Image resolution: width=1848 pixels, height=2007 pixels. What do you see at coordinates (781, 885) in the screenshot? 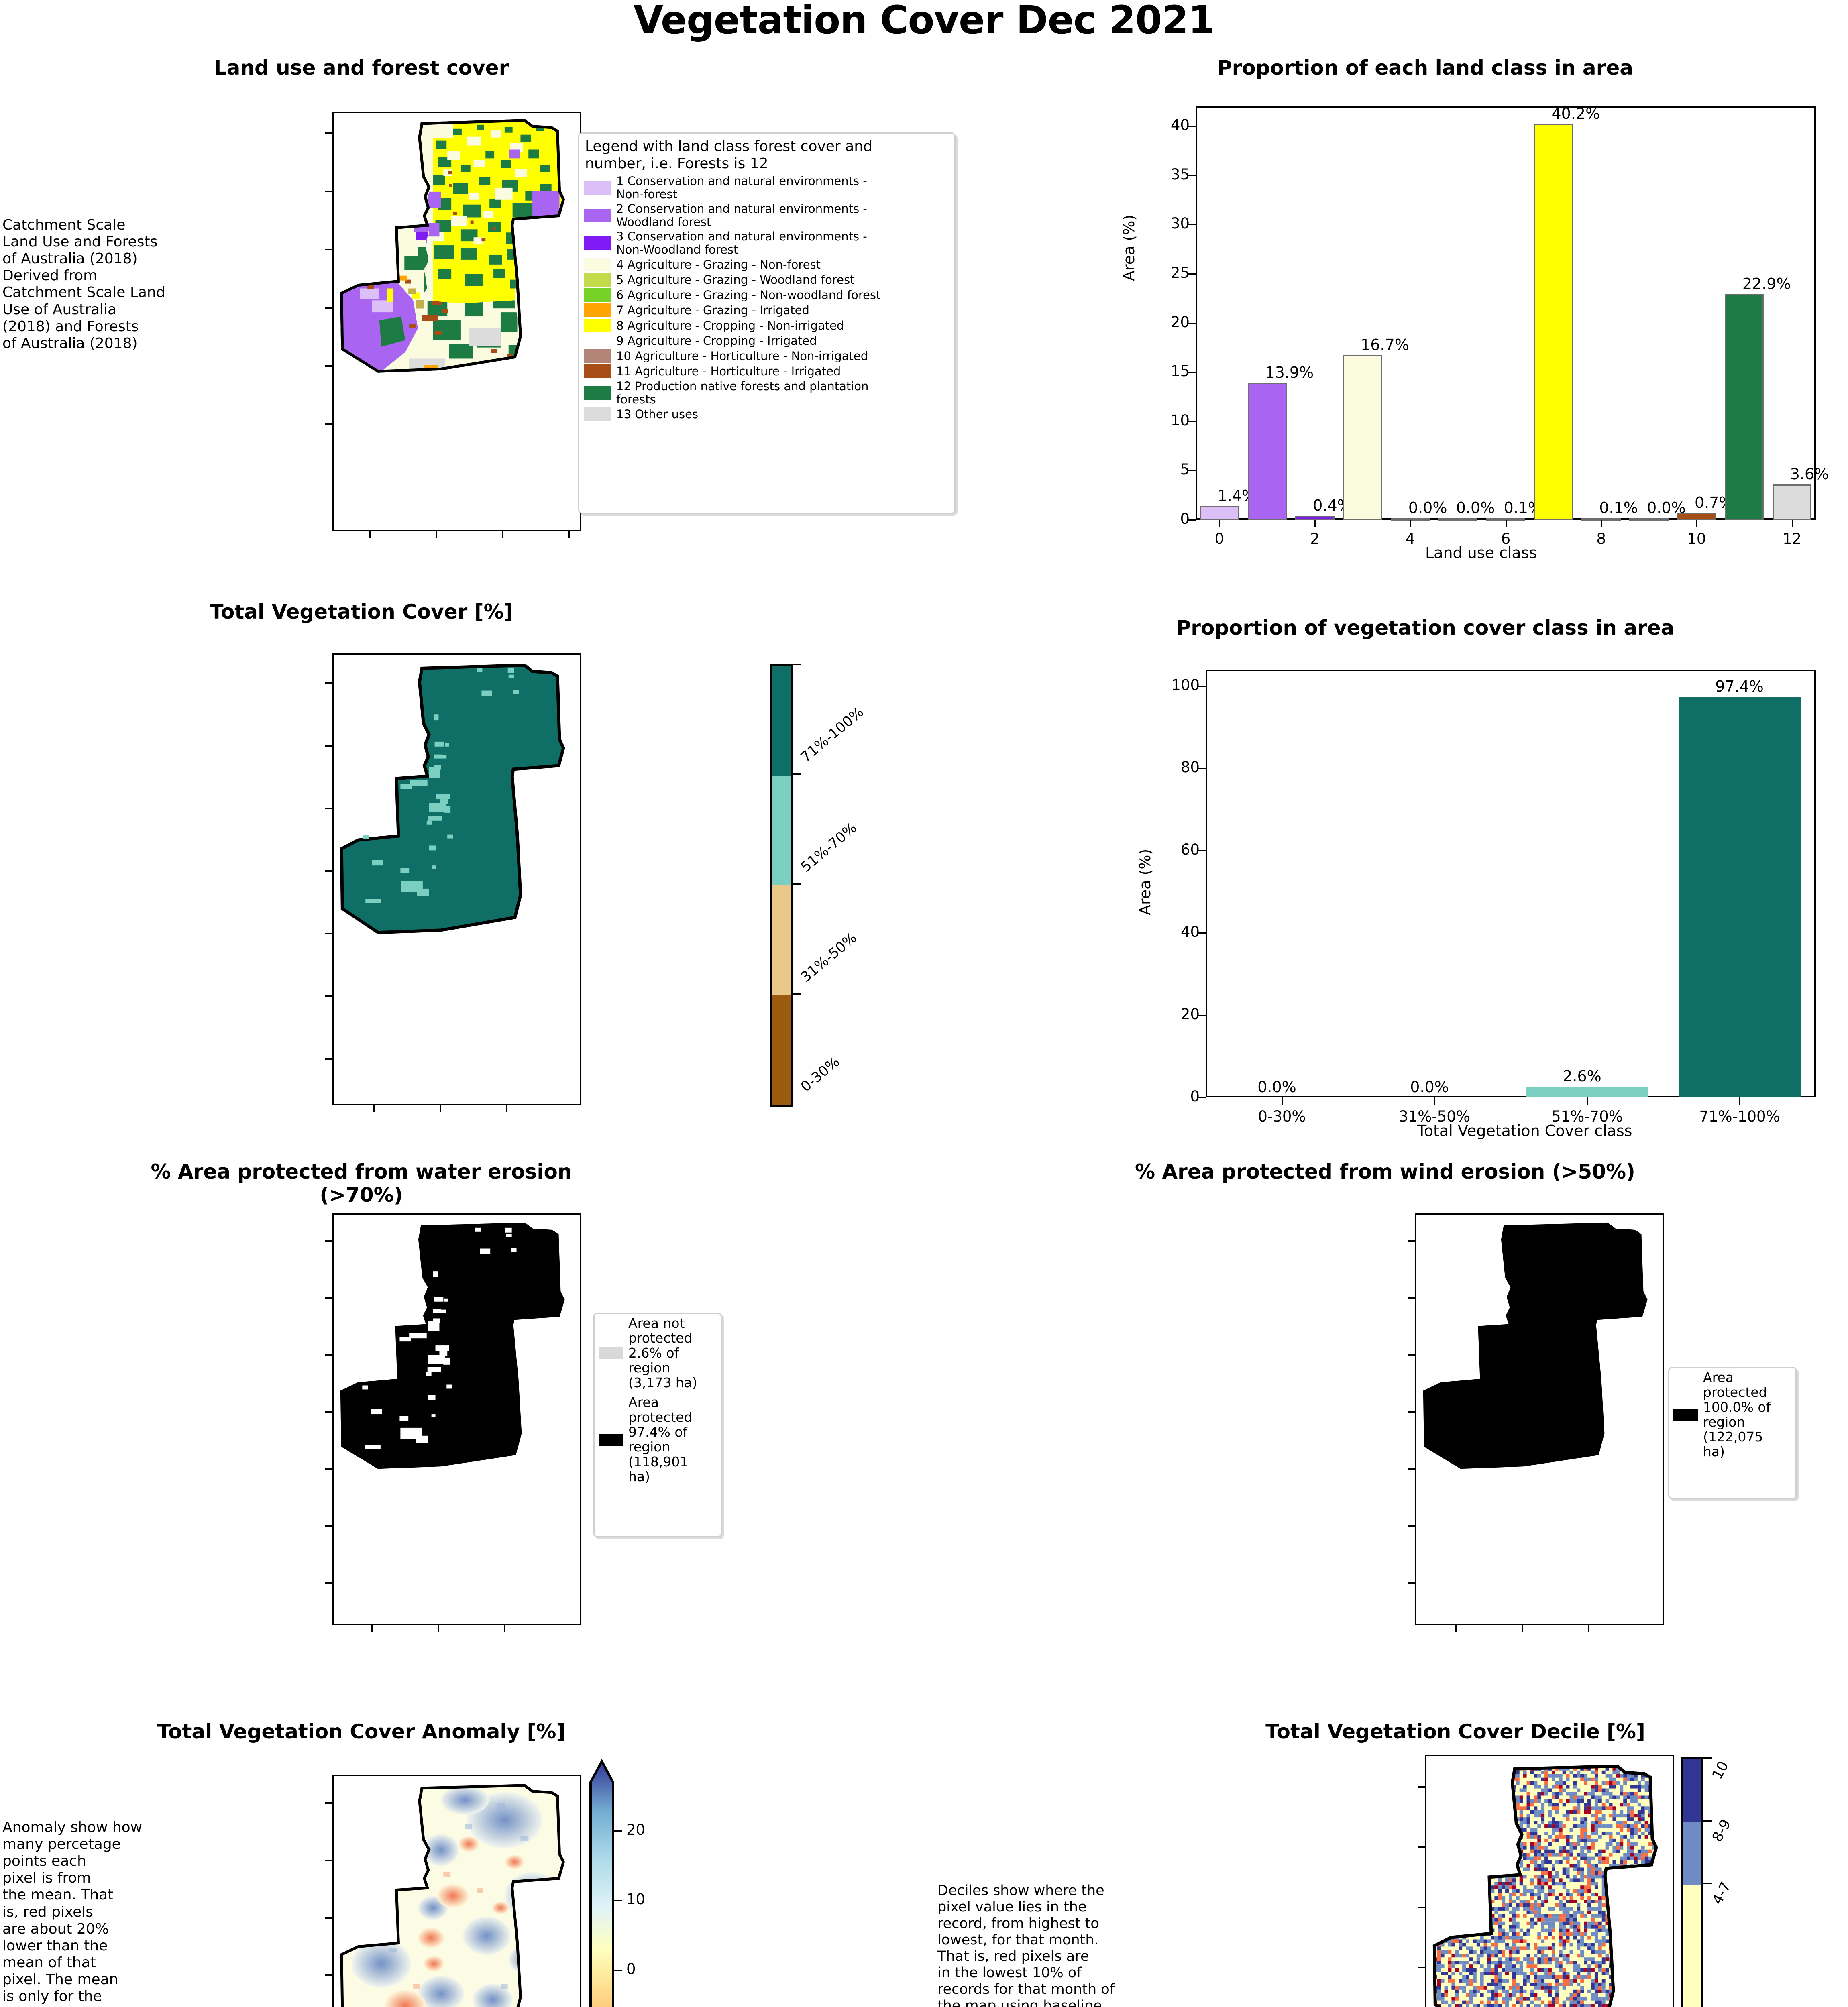
I see `veg-cover-colorbar` at bounding box center [781, 885].